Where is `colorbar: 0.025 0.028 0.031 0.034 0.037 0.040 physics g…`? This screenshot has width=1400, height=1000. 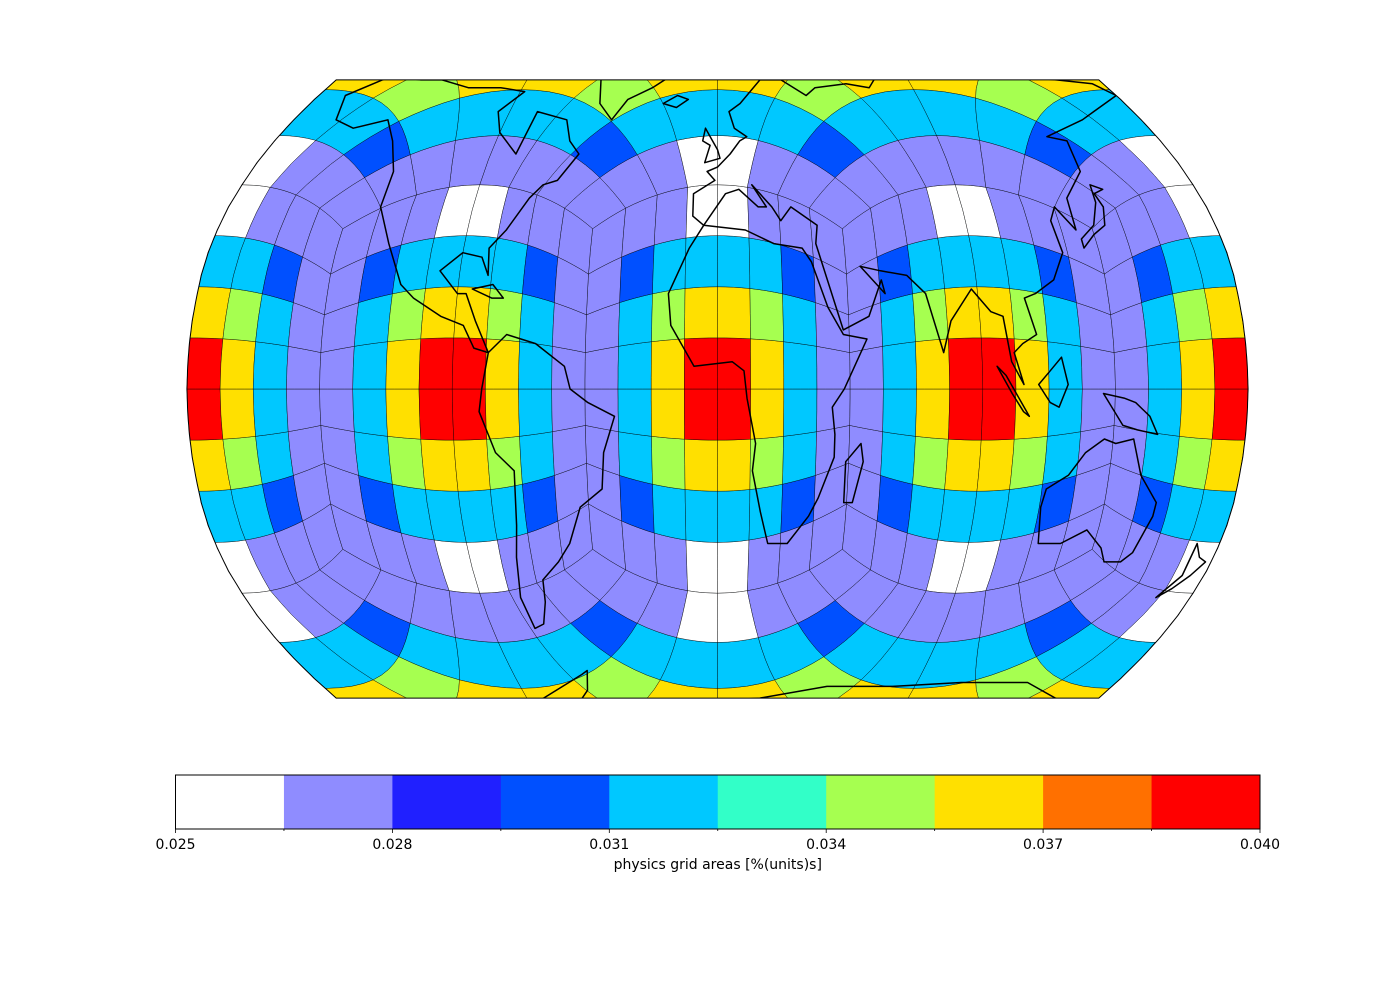 colorbar: 0.025 0.028 0.031 0.034 0.037 0.040 physics g… is located at coordinates (717, 823).